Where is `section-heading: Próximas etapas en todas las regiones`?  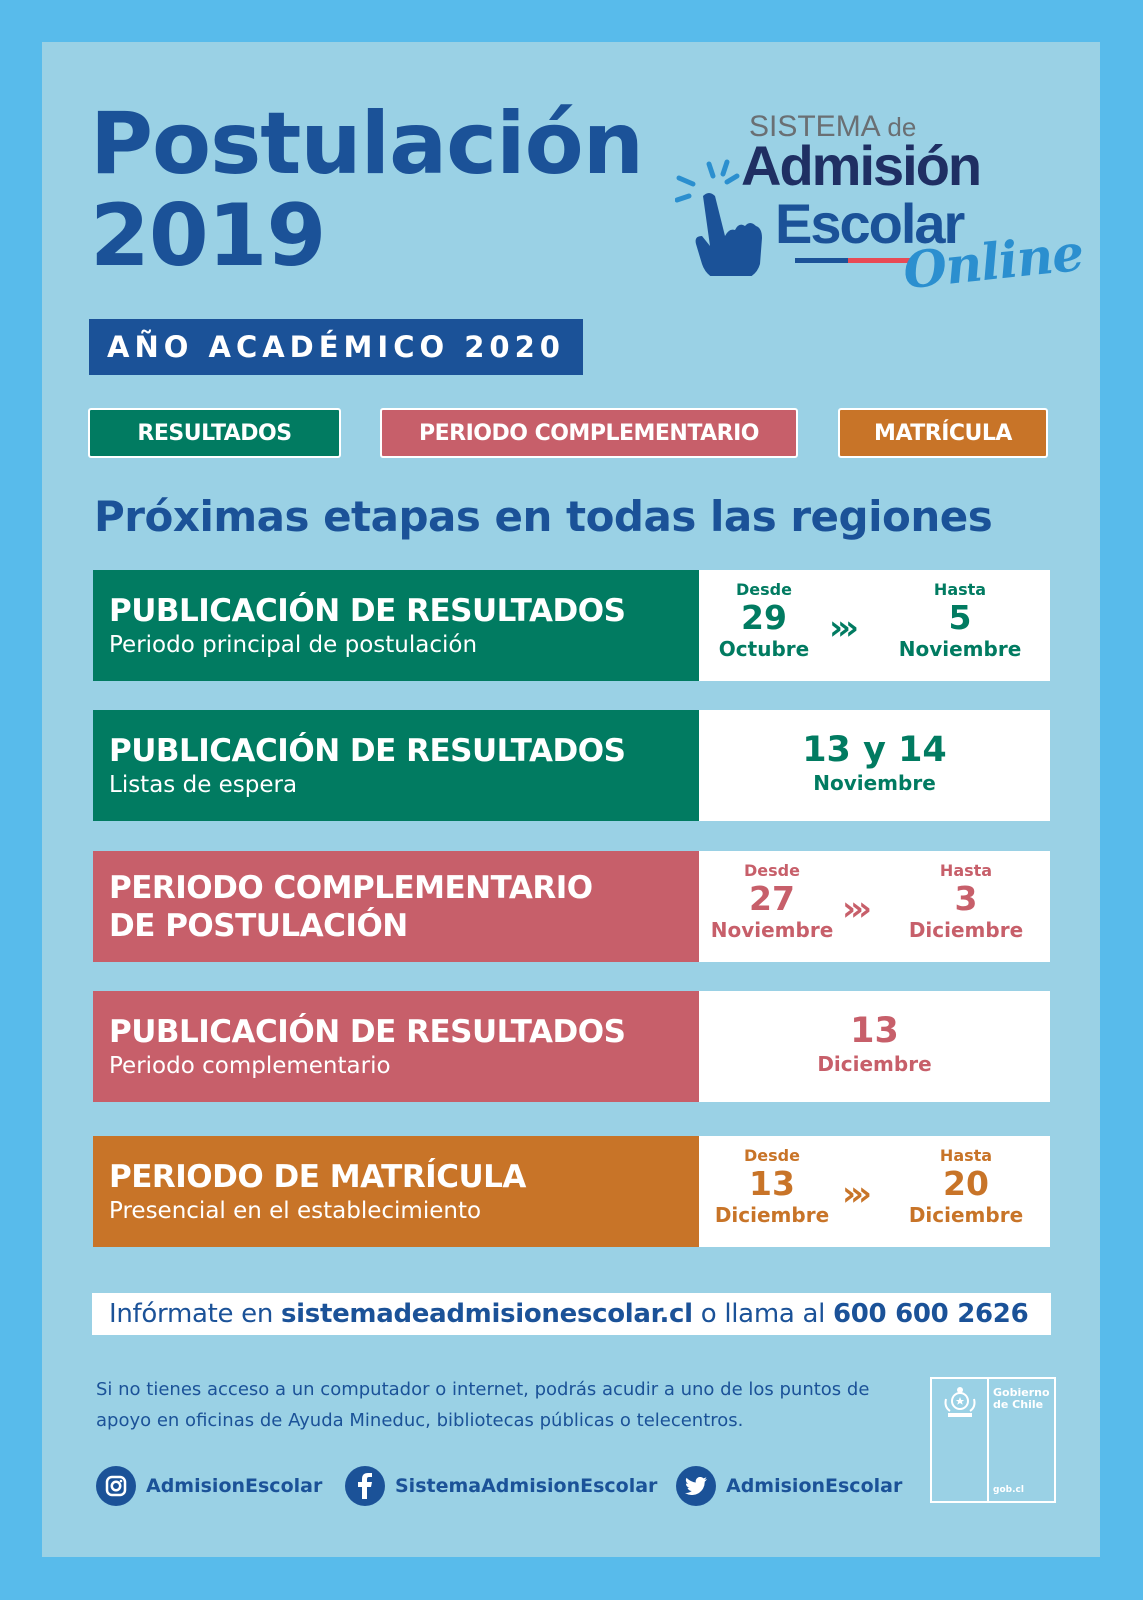
section-heading: Próximas etapas en todas las regiones is located at coordinates (543, 516).